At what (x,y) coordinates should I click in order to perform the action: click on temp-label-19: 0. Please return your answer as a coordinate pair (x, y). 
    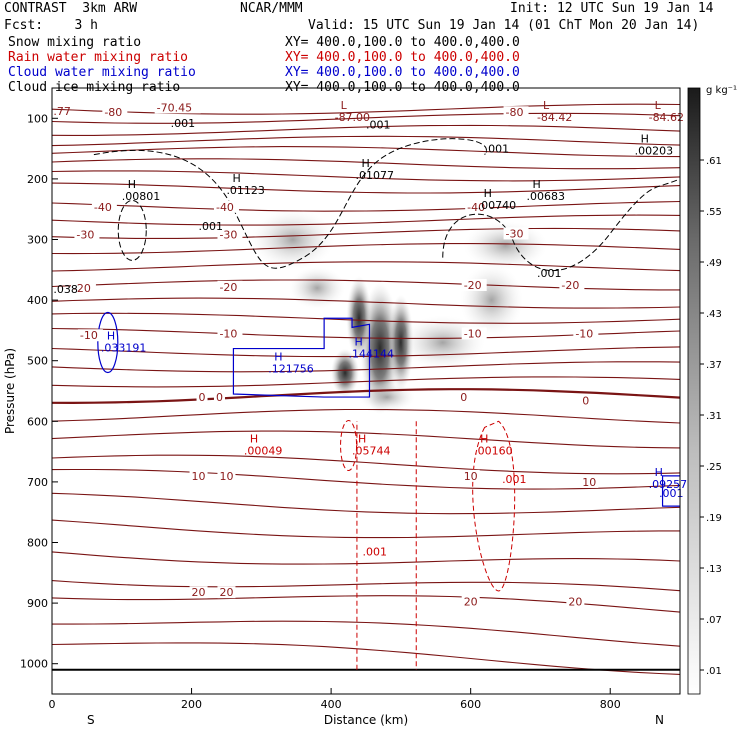
    Looking at the image, I should click on (463, 397).